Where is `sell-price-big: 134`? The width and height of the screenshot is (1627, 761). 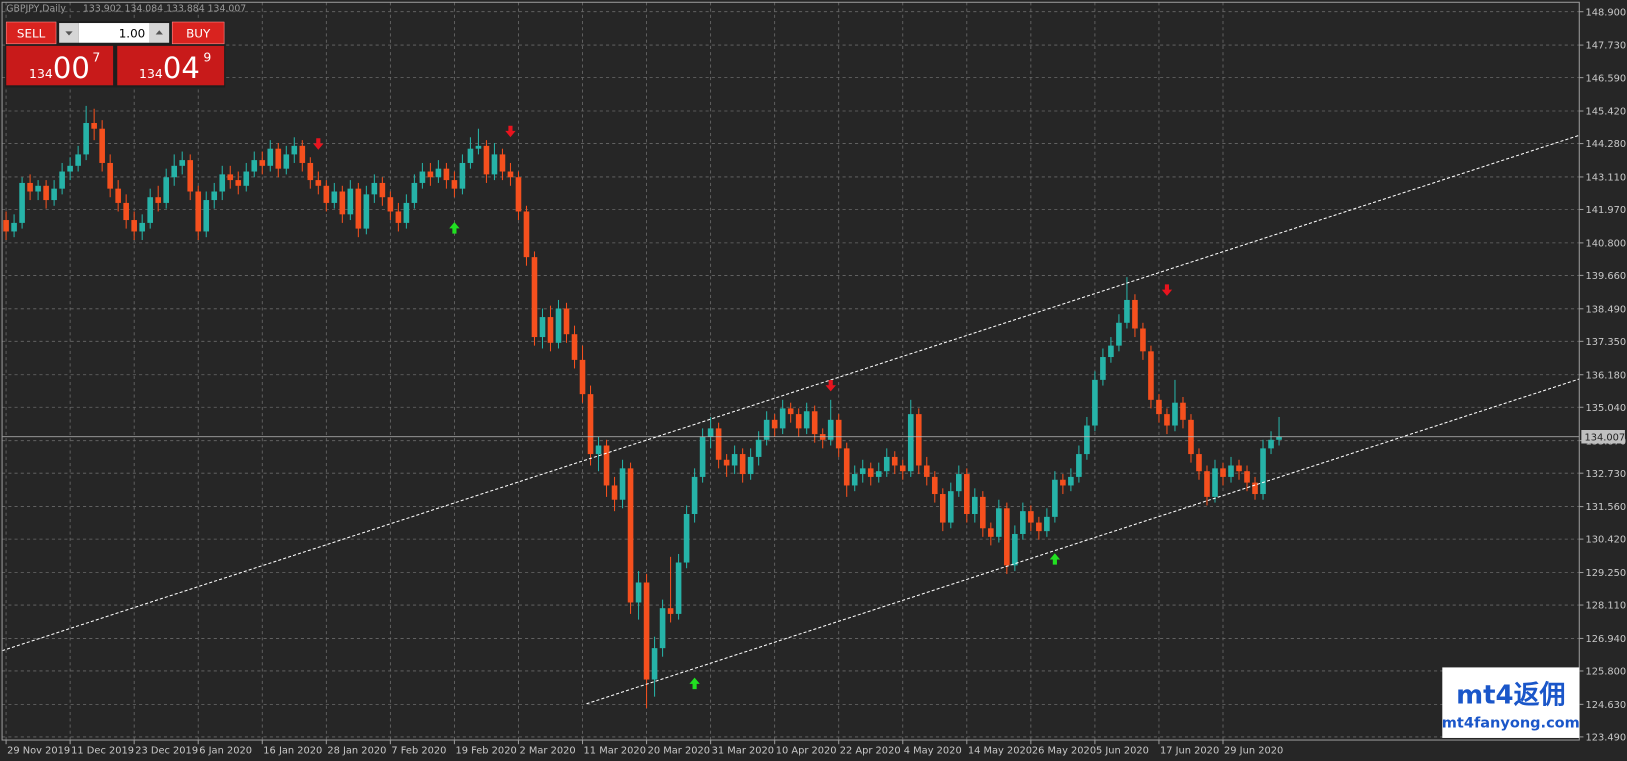 sell-price-big: 134 is located at coordinates (41, 73).